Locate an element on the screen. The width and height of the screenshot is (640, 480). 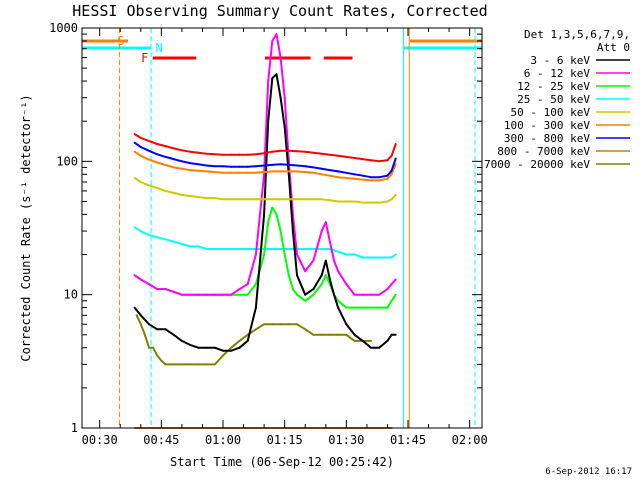
x-tick-label: 01:30 is located at coordinates (346, 440).